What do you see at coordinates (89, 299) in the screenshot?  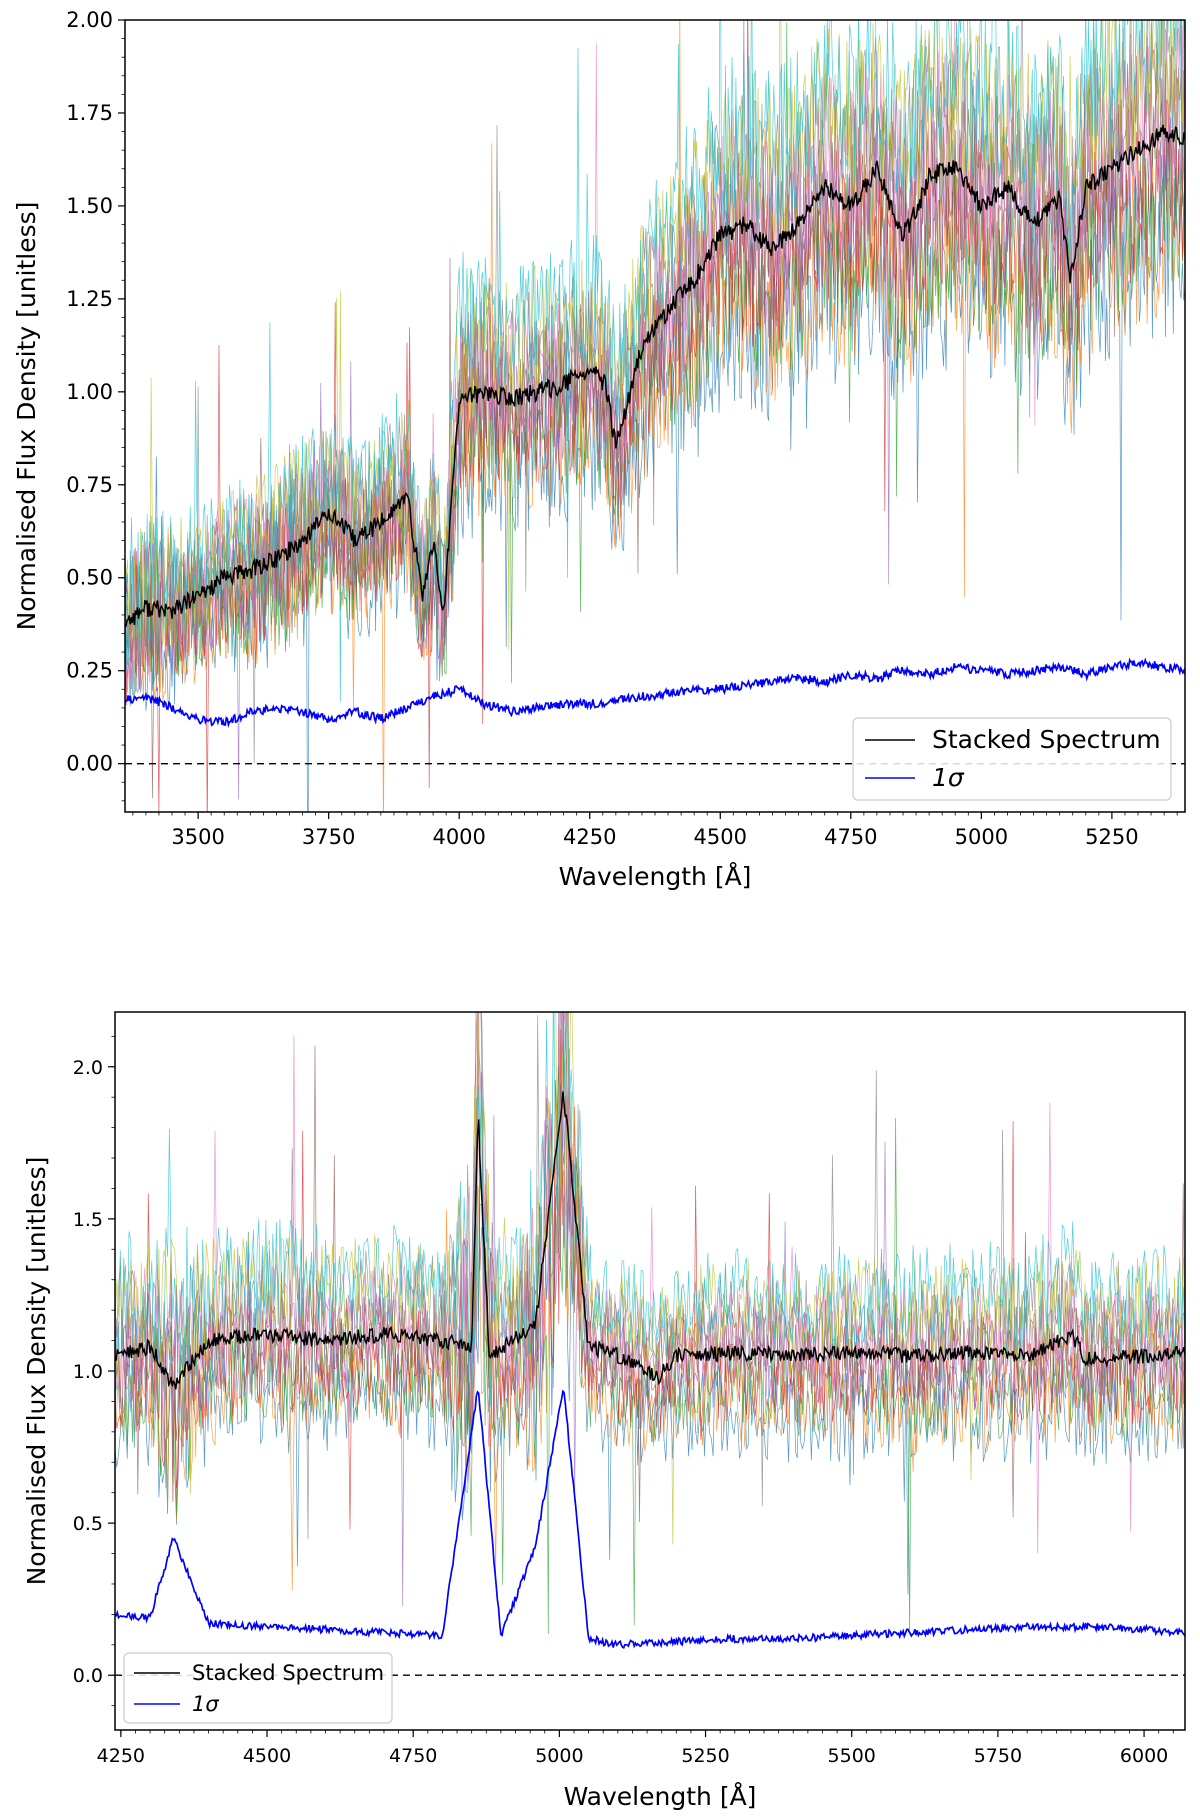 I see `y-tick-label: 1.25` at bounding box center [89, 299].